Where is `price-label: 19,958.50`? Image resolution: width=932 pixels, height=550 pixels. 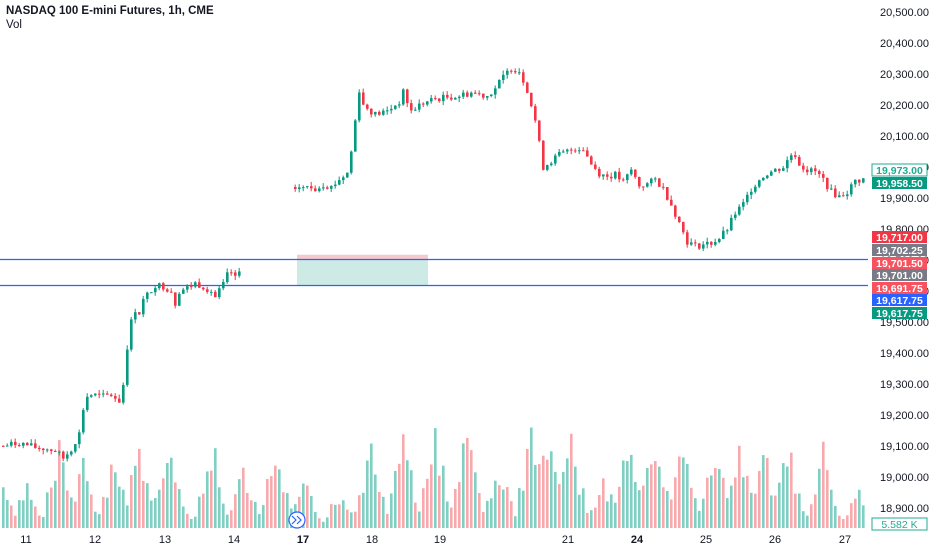 price-label: 19,958.50 is located at coordinates (899, 183).